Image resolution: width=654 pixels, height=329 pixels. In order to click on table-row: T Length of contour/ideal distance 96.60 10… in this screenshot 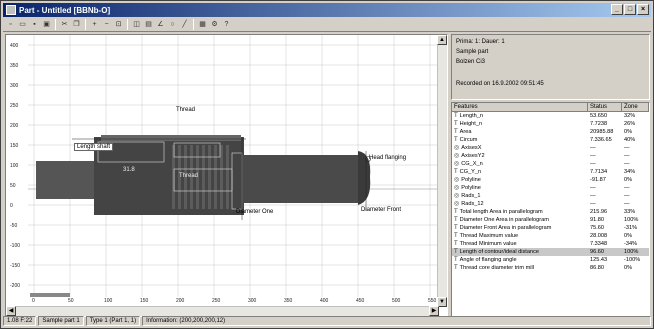, I will do `click(550, 252)`.